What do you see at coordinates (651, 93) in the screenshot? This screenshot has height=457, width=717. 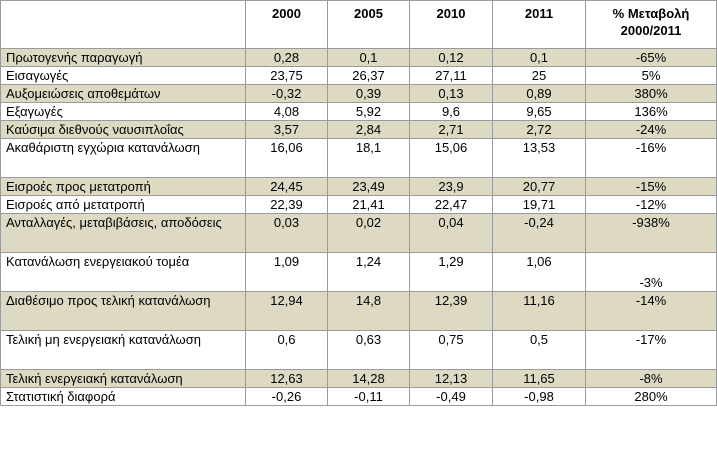 I see `cell-change: 380%` at bounding box center [651, 93].